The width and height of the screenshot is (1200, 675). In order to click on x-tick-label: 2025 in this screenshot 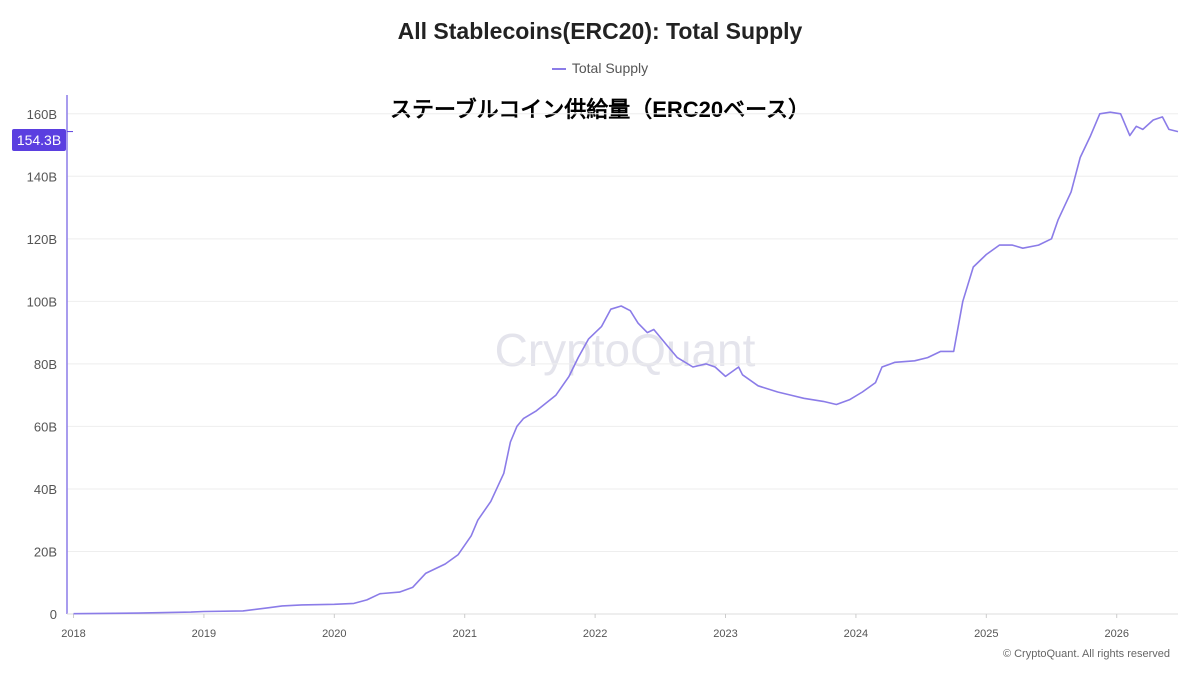, I will do `click(986, 634)`.